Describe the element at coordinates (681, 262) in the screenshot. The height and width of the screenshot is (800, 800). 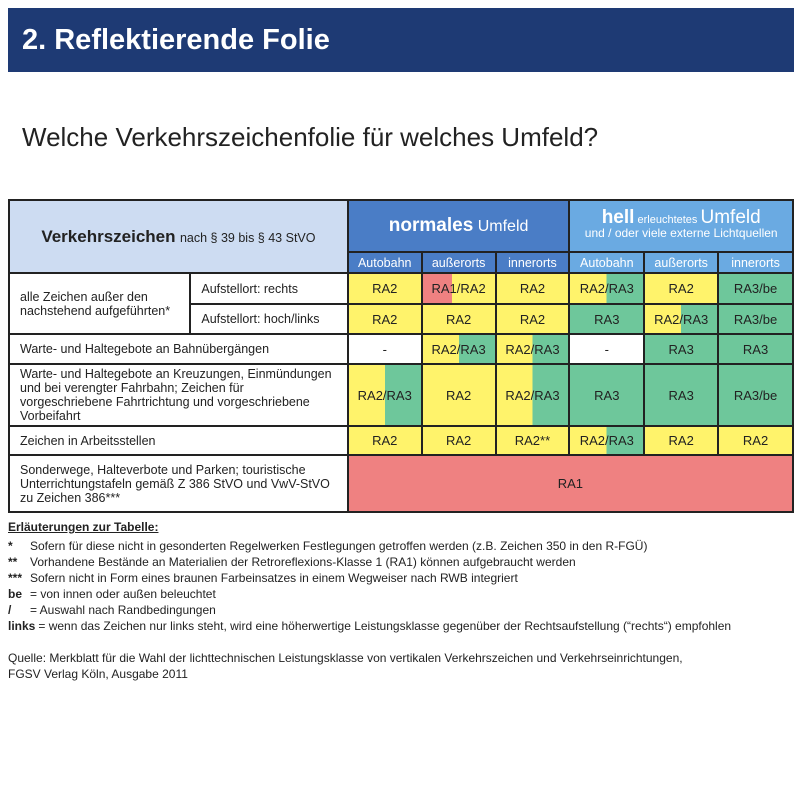
I see `subheader-bright-außerorts: außerorts` at that location.